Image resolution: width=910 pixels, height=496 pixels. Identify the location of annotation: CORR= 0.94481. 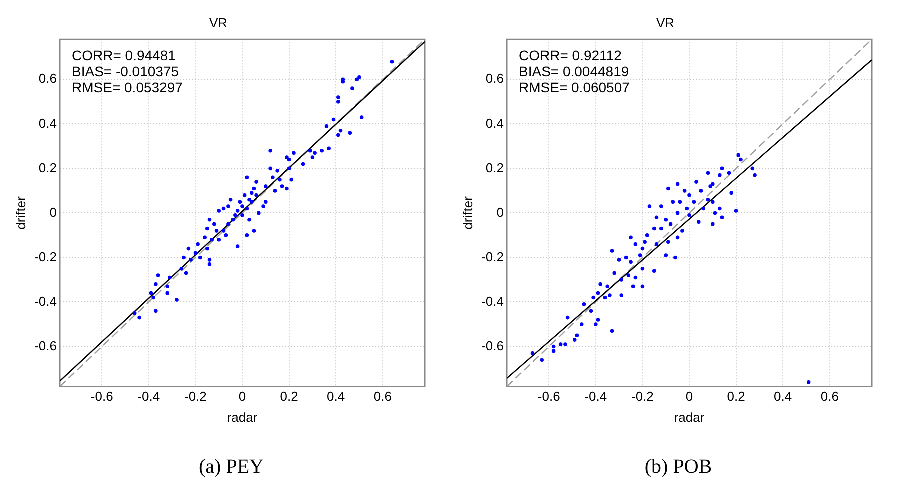
(124, 55).